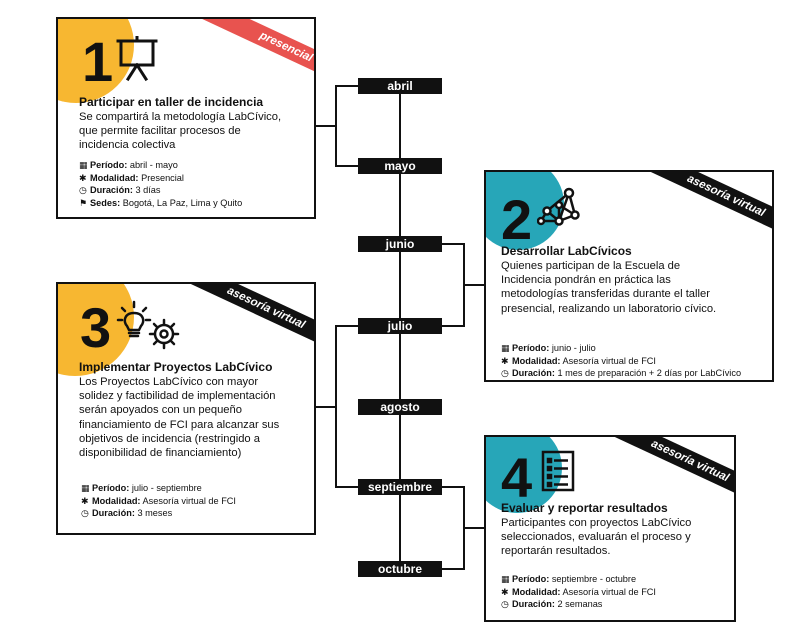 The image size is (792, 635). What do you see at coordinates (400, 244) in the screenshot?
I see `month-label-junio: junio` at bounding box center [400, 244].